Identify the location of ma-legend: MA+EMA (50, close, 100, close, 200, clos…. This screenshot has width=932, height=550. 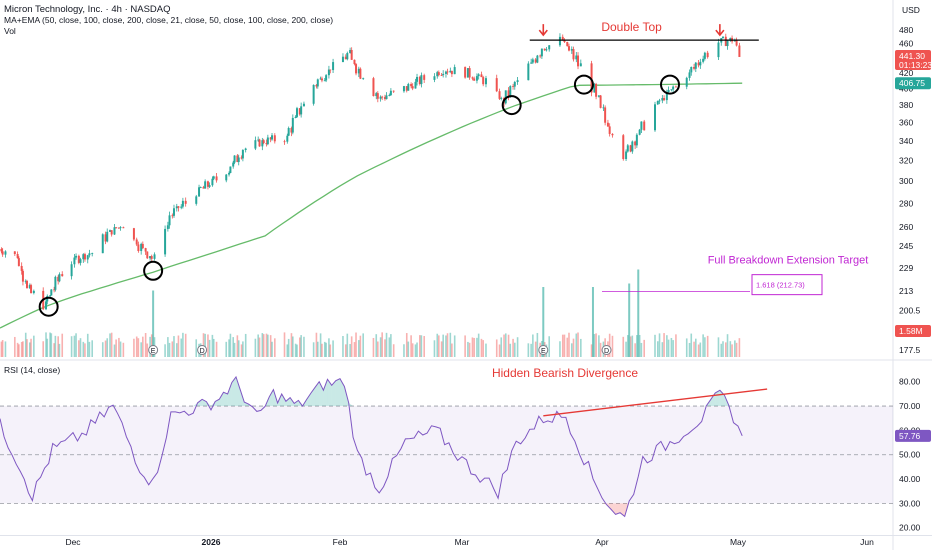
(169, 20).